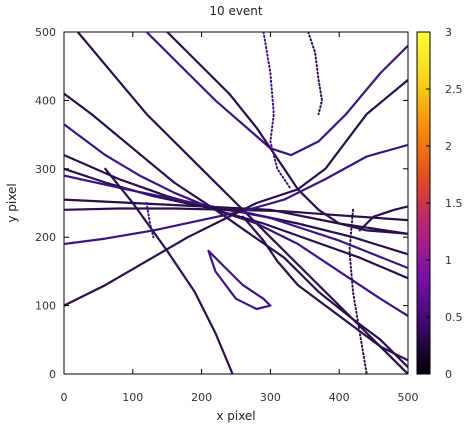  What do you see at coordinates (408, 397) in the screenshot?
I see `x-tick-label: 500` at bounding box center [408, 397].